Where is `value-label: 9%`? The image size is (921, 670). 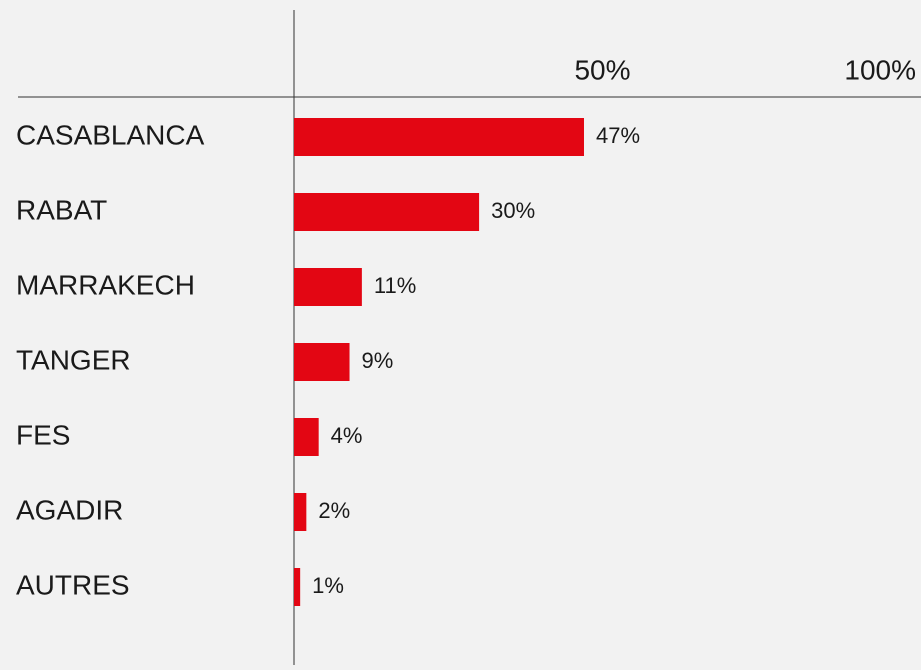
value-label: 9% is located at coordinates (378, 360).